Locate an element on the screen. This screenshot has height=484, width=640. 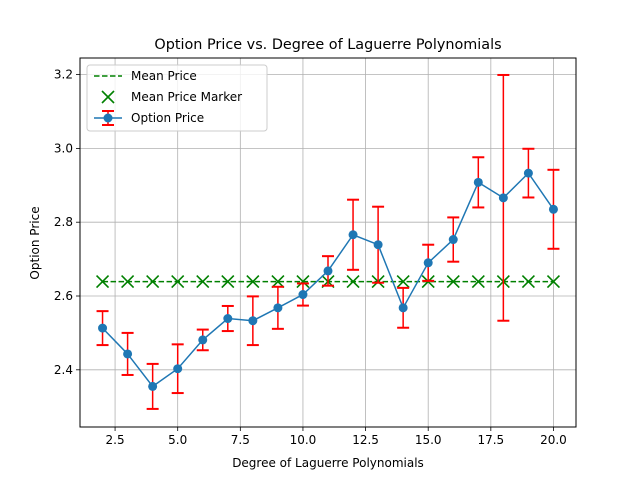
x-tick-label: 5.0 is located at coordinates (177, 440).